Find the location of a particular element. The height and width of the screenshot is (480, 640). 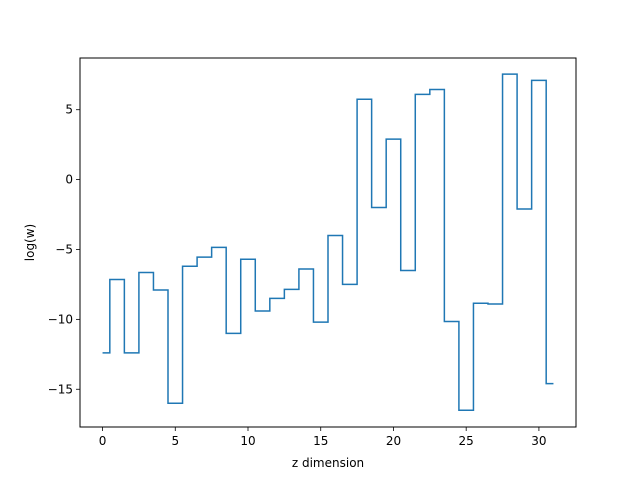

y-tick-label: −5 is located at coordinates (64, 249).